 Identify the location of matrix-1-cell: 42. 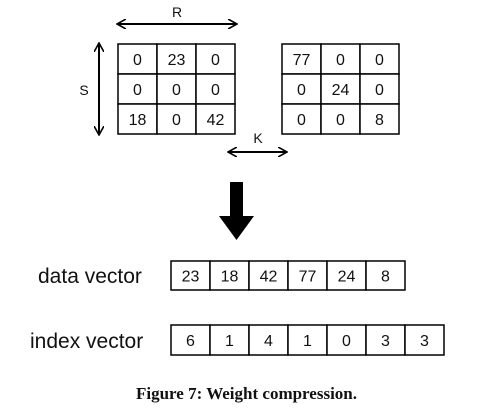
(215, 119).